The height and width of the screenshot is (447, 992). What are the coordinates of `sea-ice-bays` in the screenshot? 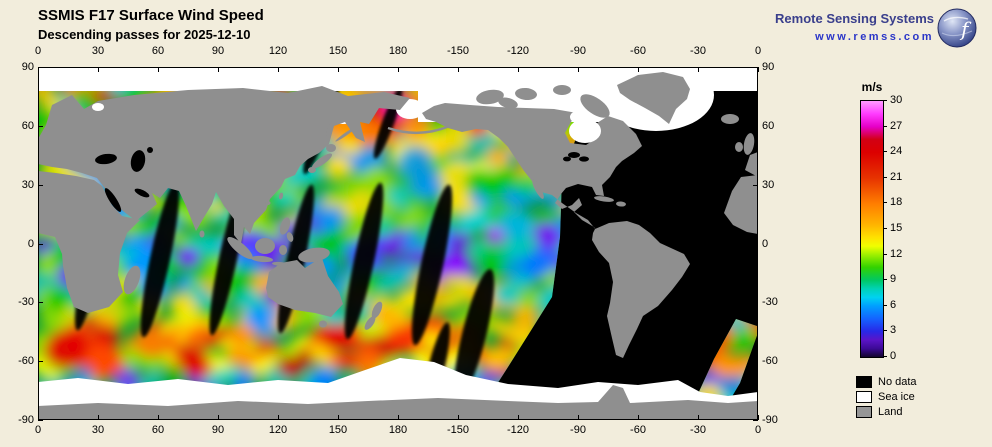 It's located at (346, 123).